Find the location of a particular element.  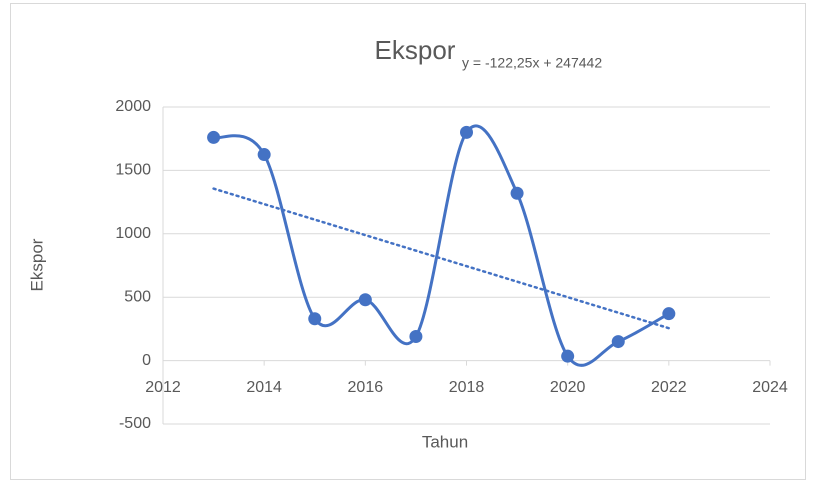

x-tick-label: 2012 is located at coordinates (163, 387).